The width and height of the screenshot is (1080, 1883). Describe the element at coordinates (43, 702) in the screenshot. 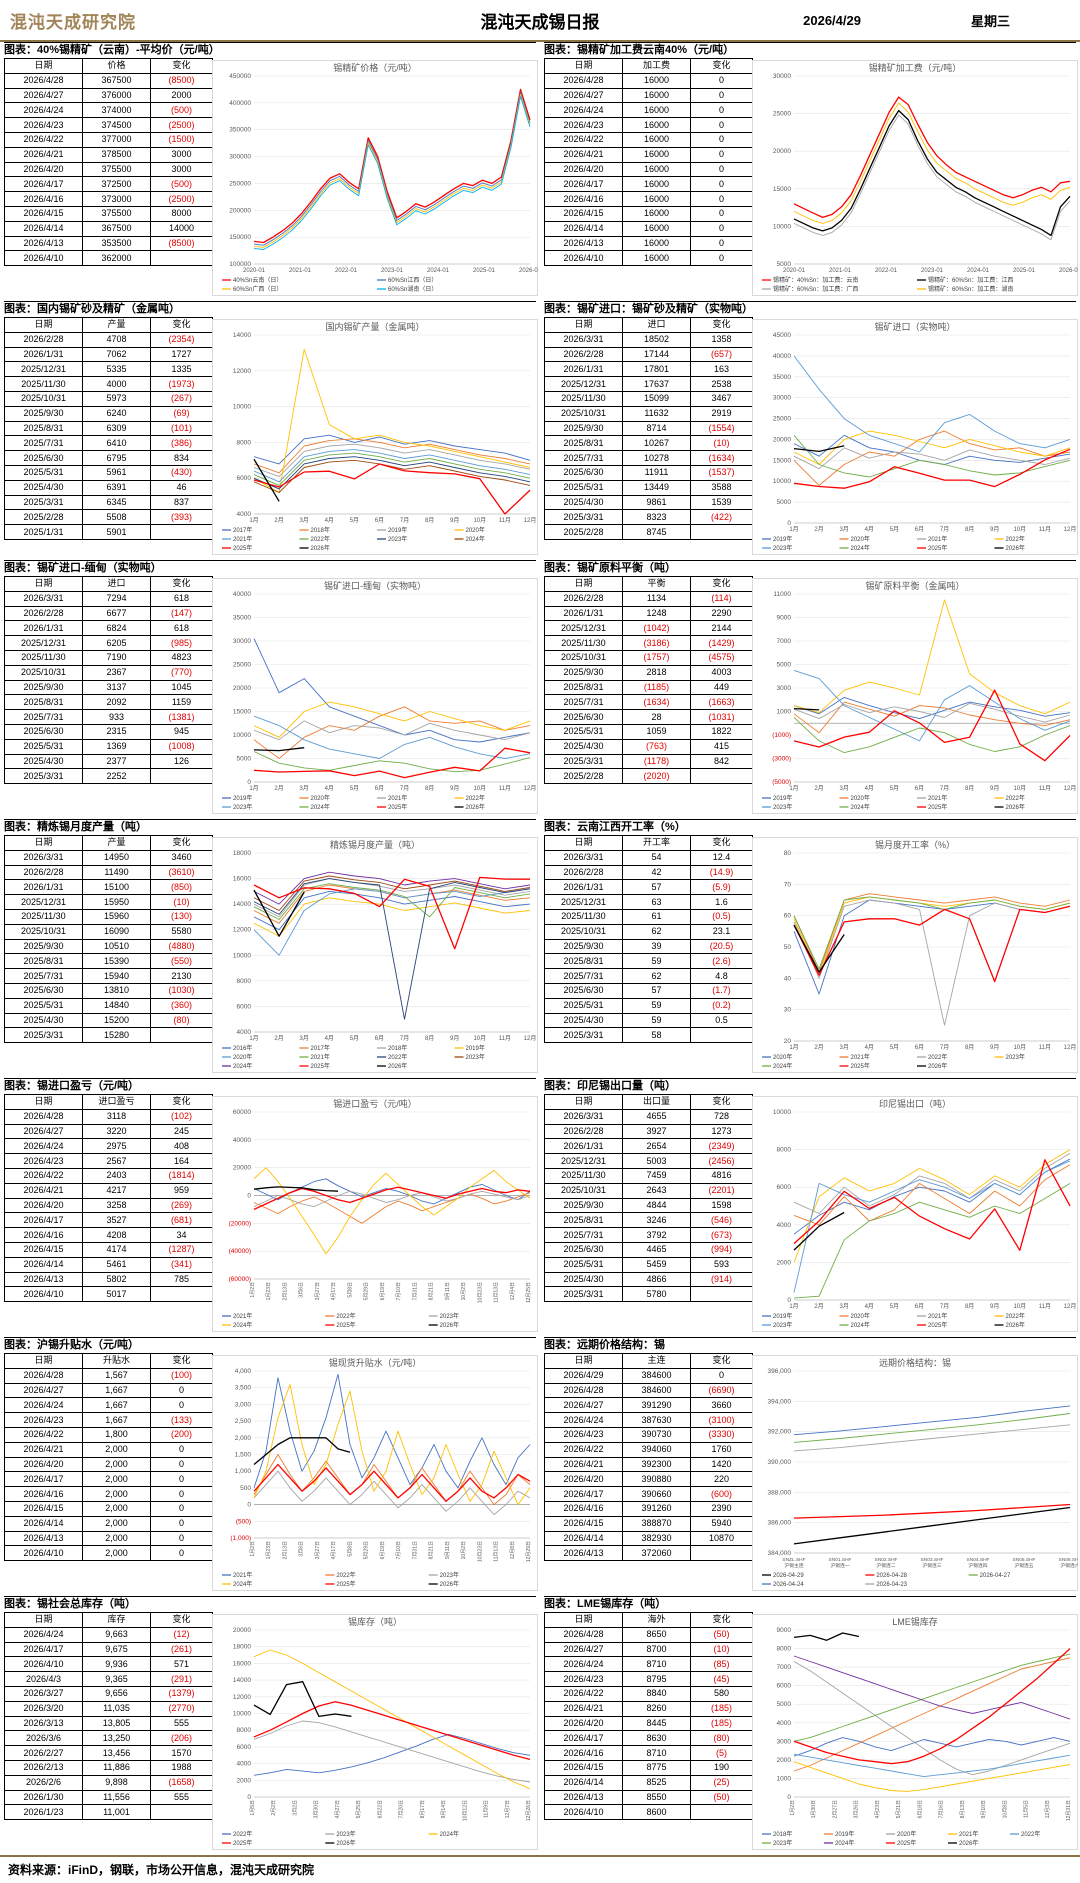

I see `cell-date: 2025/8/31` at that location.